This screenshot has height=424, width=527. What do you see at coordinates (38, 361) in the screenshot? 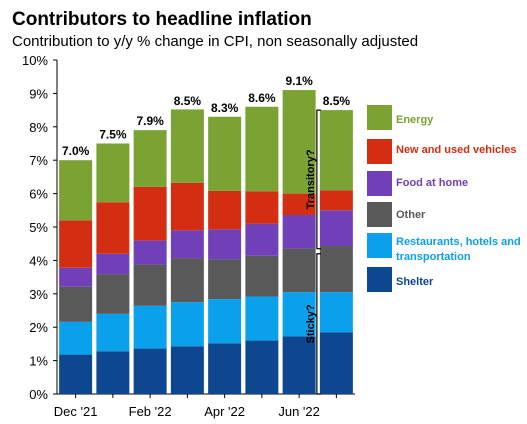
I see `y-tick-label: 1%` at bounding box center [38, 361].